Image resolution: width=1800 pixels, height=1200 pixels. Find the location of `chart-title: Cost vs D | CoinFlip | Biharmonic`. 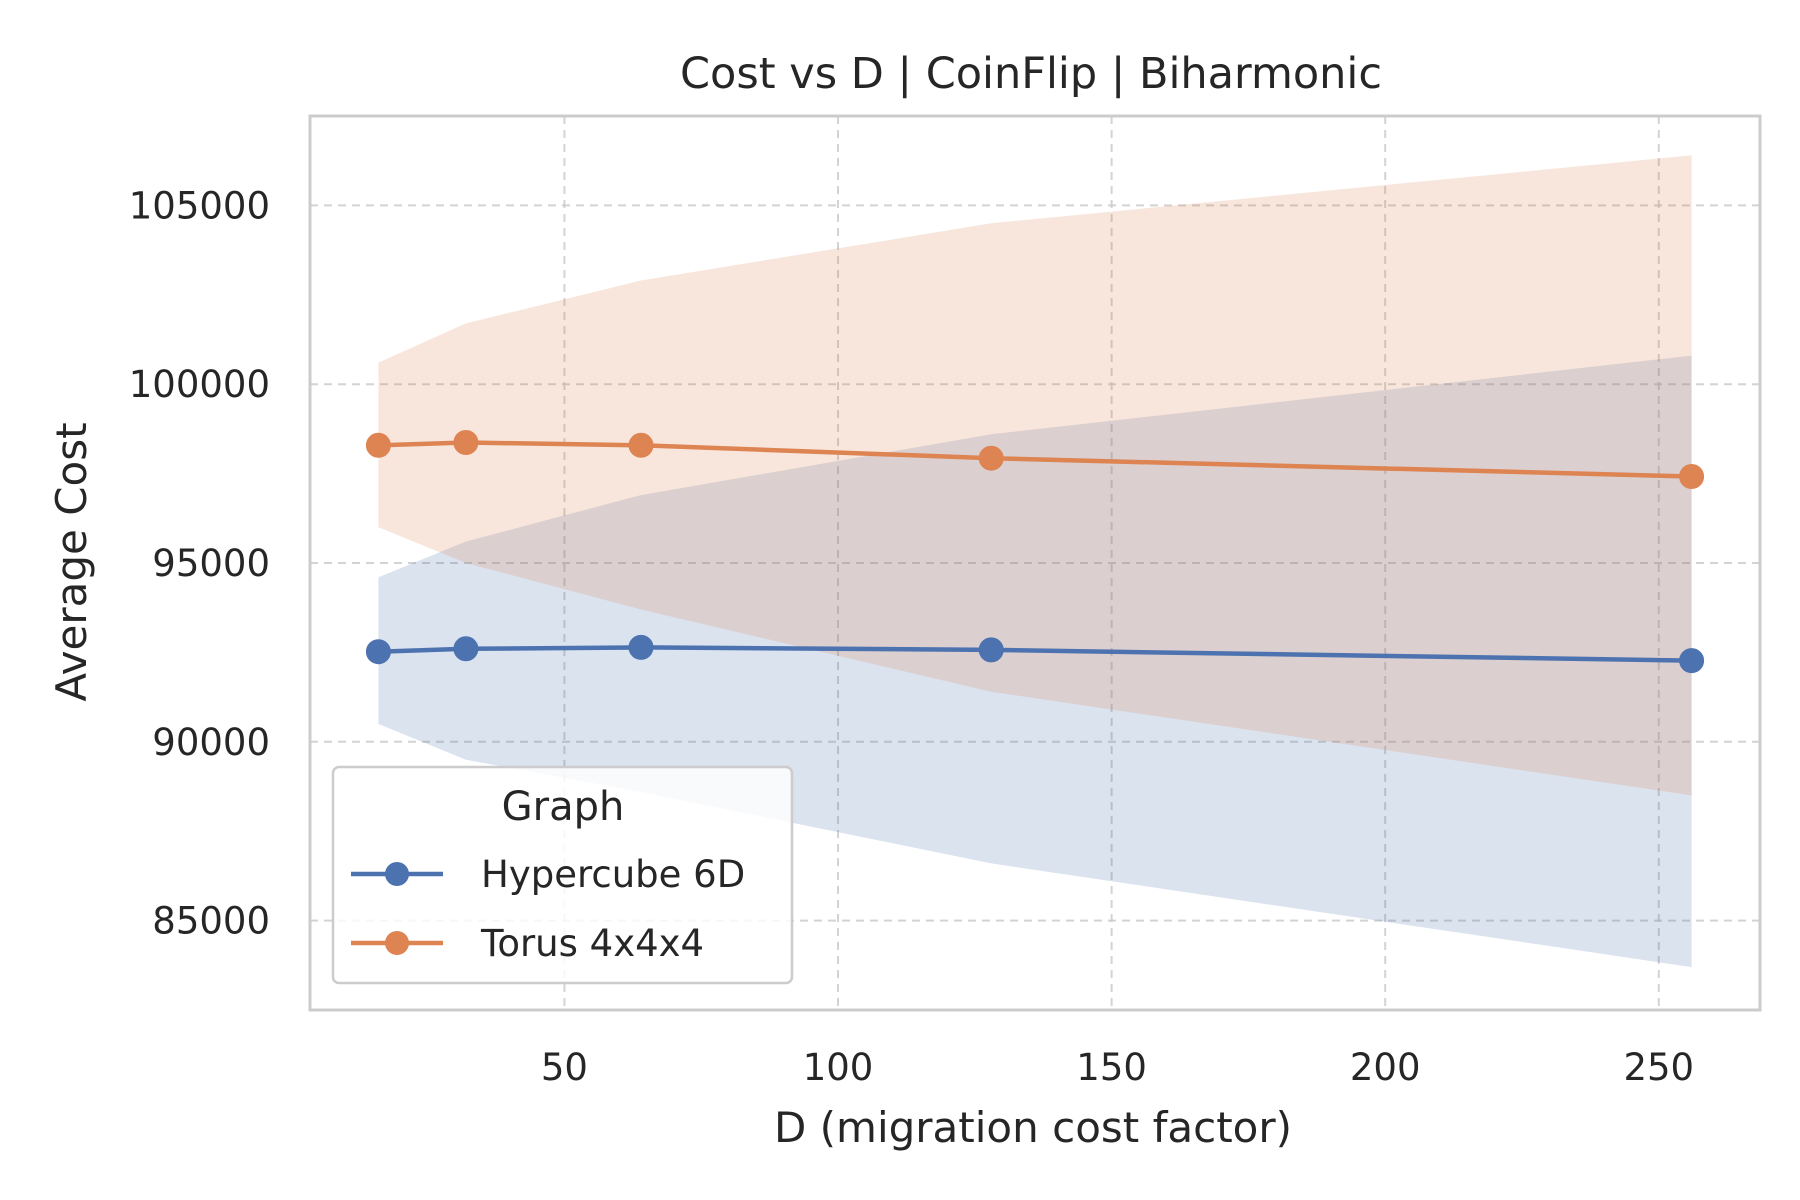

chart-title: Cost vs D | CoinFlip | Biharmonic is located at coordinates (1031, 74).